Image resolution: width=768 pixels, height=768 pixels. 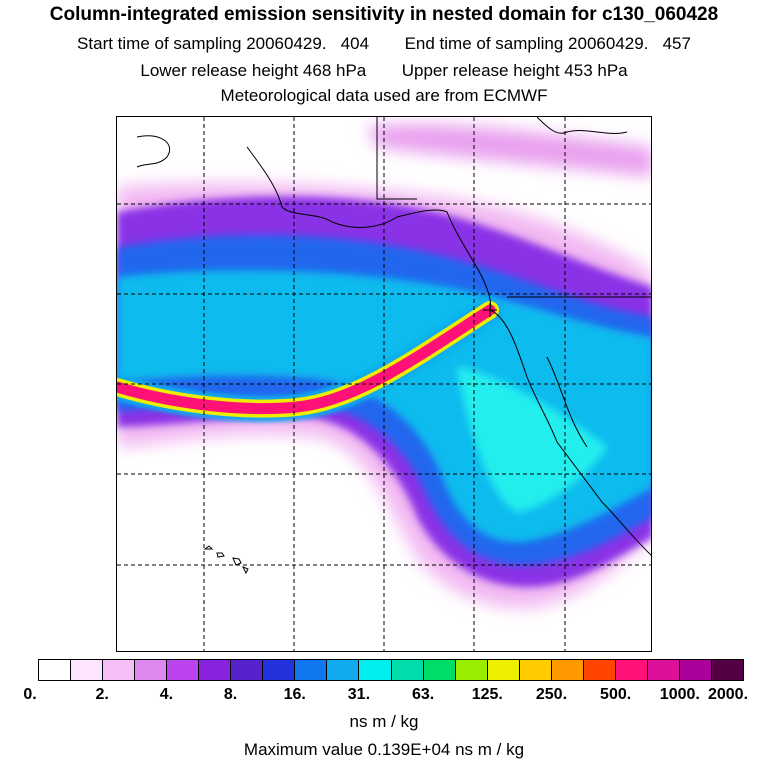 I want to click on color-scale-tick-label: 500., so click(x=616, y=694).